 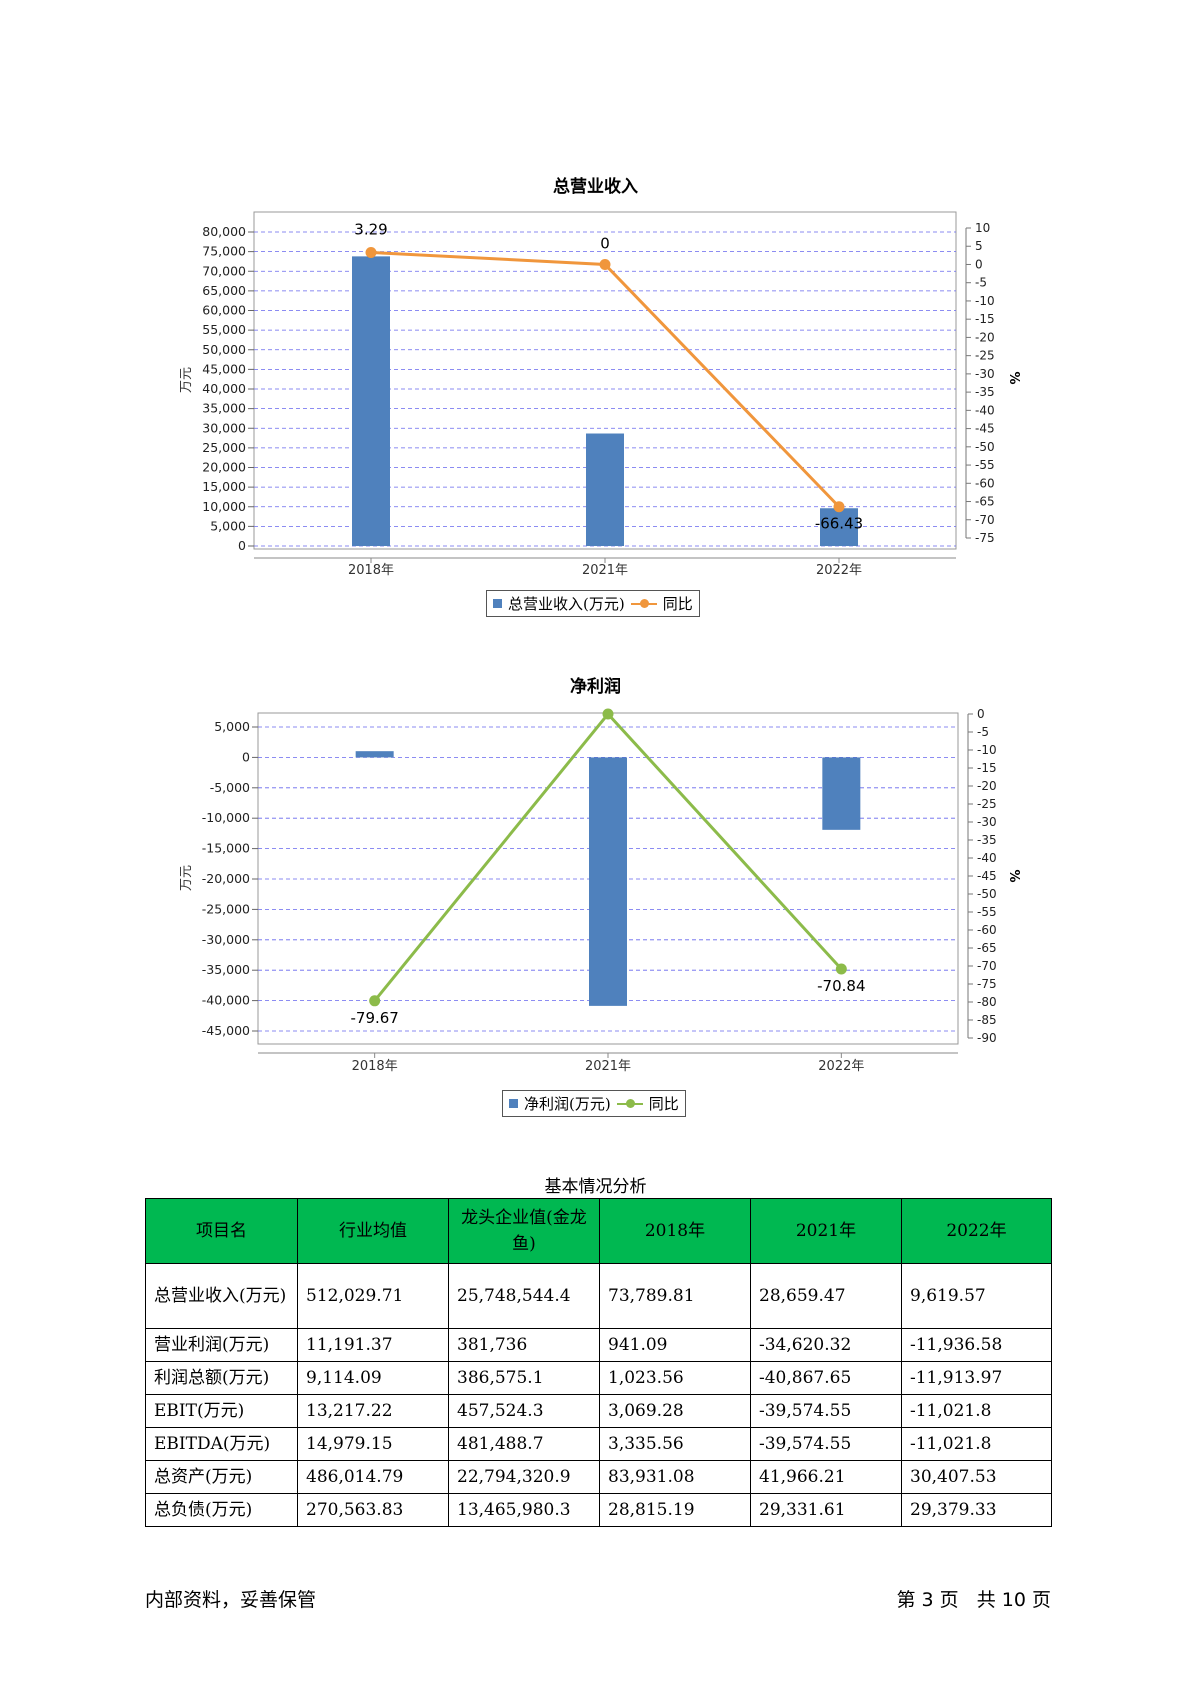 I want to click on data-label: -70.84, so click(x=841, y=986).